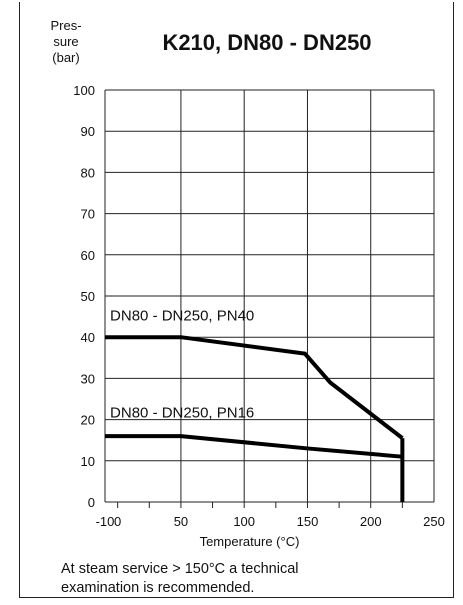 The width and height of the screenshot is (463, 605). What do you see at coordinates (88, 131) in the screenshot?
I see `y-tick-label: 90` at bounding box center [88, 131].